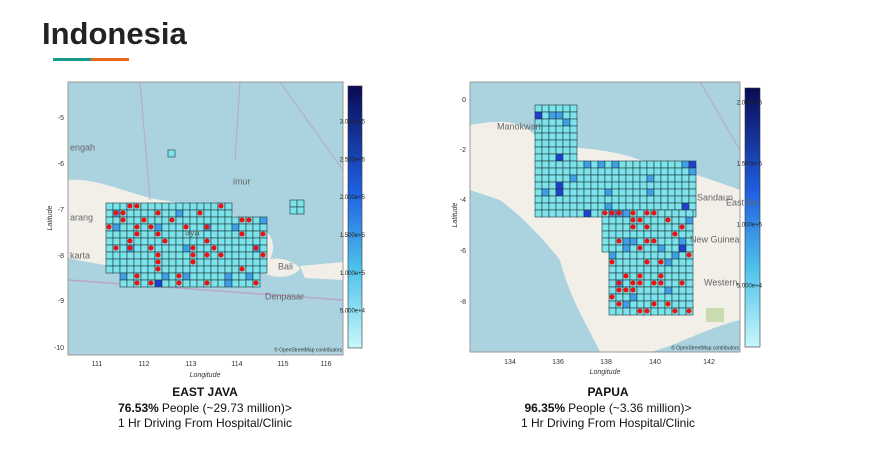 The image size is (888, 453). What do you see at coordinates (705, 347) in the screenshot?
I see `attribution: © OpenStreetMap contributors` at bounding box center [705, 347].